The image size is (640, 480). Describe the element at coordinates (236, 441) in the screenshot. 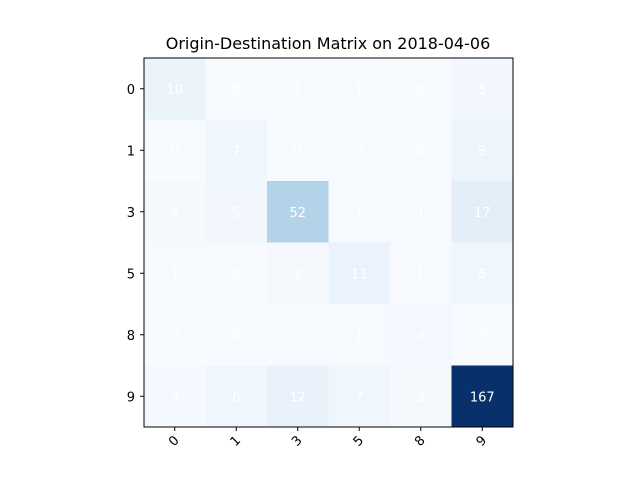

I see `x-tick-label: 1` at that location.